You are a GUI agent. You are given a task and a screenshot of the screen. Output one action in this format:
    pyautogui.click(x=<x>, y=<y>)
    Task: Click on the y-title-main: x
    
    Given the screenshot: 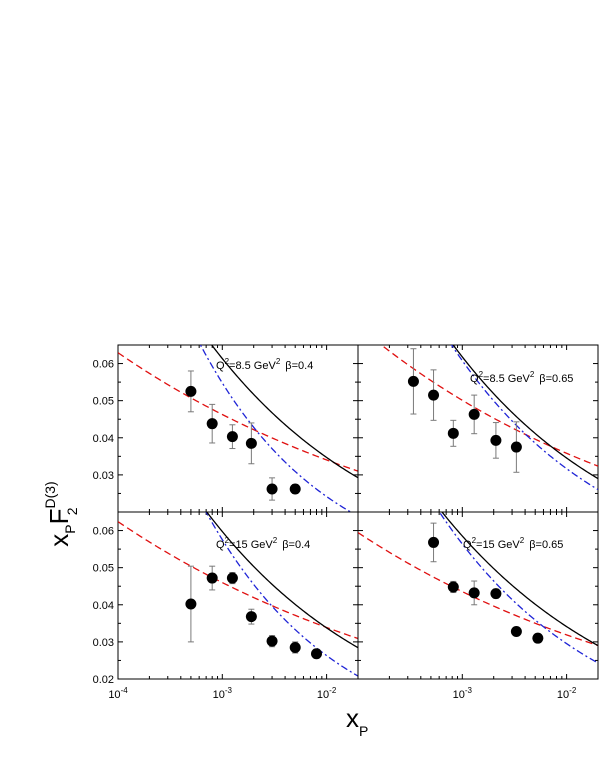 What is the action you would take?
    pyautogui.click(x=59, y=540)
    